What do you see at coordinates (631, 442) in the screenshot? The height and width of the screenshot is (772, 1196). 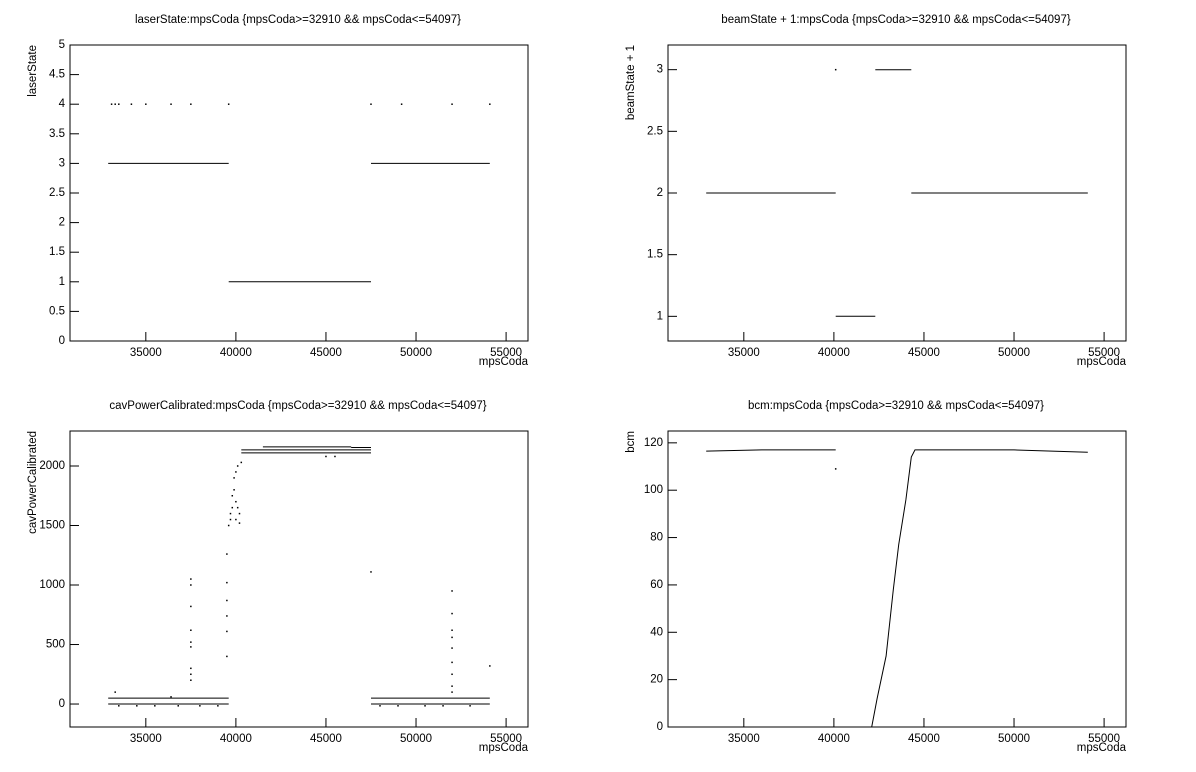 I see `y-axis-label: bcm` at bounding box center [631, 442].